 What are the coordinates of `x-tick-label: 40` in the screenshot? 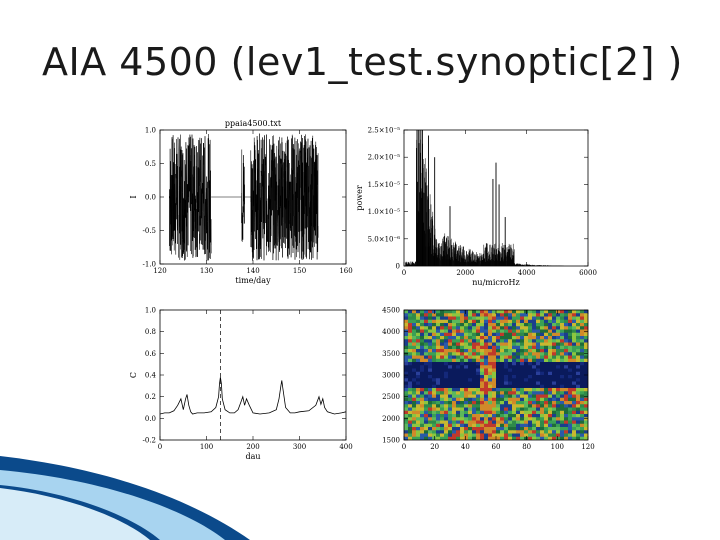 It's located at (465, 447).